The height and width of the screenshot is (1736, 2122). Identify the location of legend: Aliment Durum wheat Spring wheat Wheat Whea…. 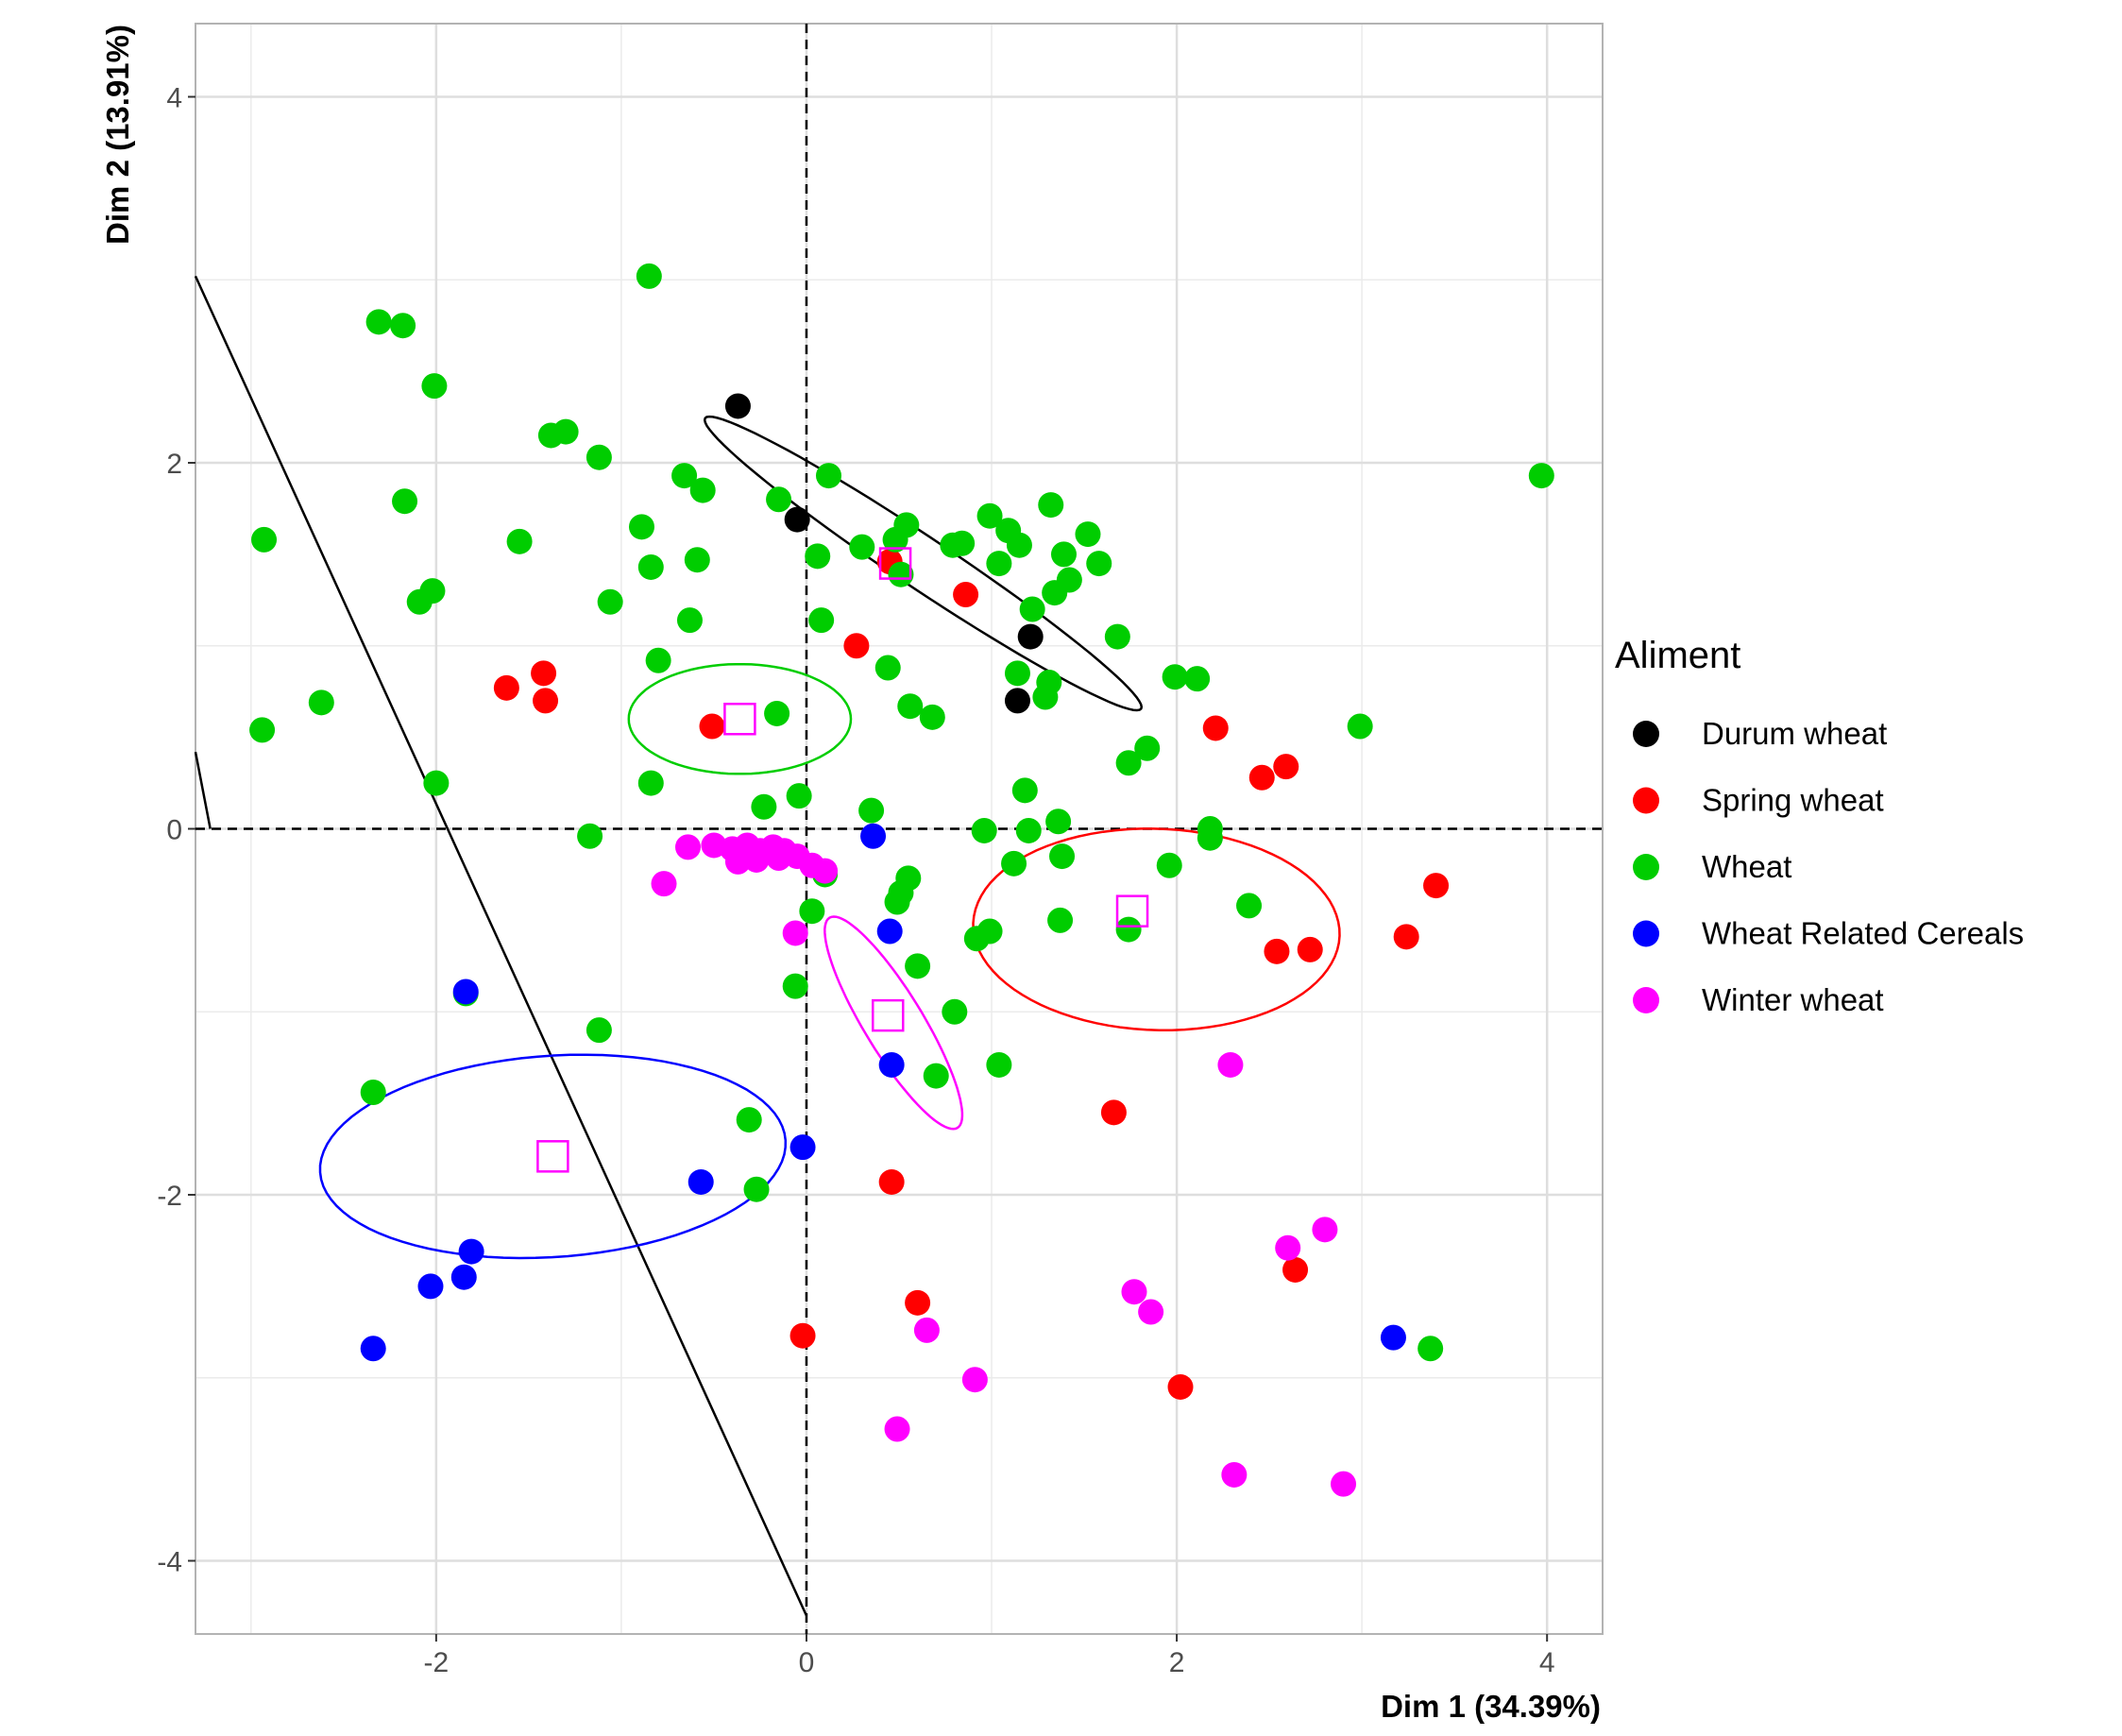
(1819, 826).